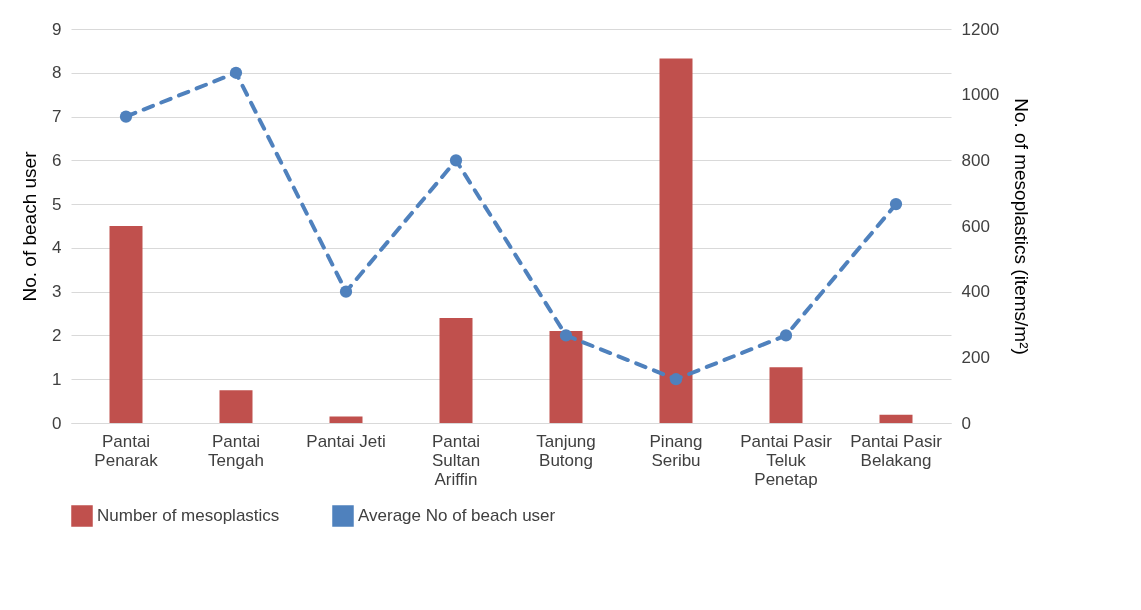 The width and height of the screenshot is (1141, 610). Describe the element at coordinates (57, 204) in the screenshot. I see `y-tick-label: 5` at that location.